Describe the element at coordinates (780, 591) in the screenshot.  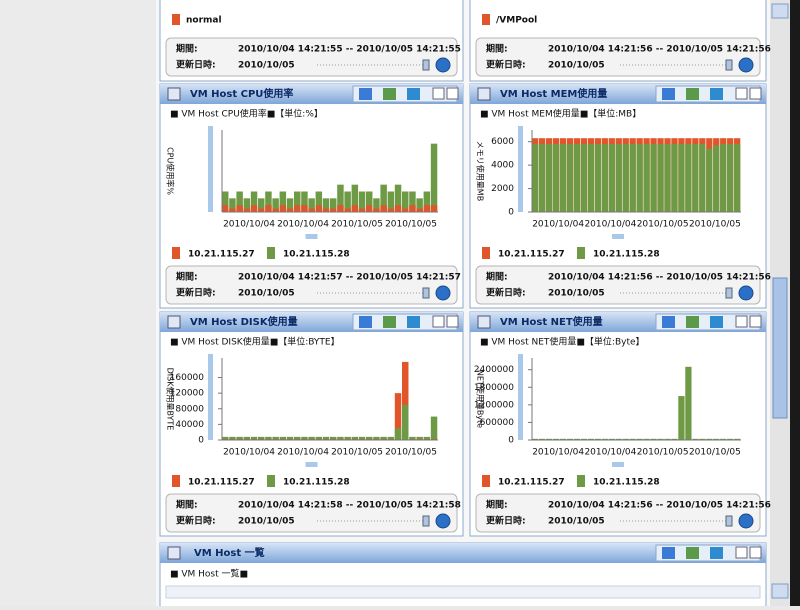
I see `scroll-down` at that location.